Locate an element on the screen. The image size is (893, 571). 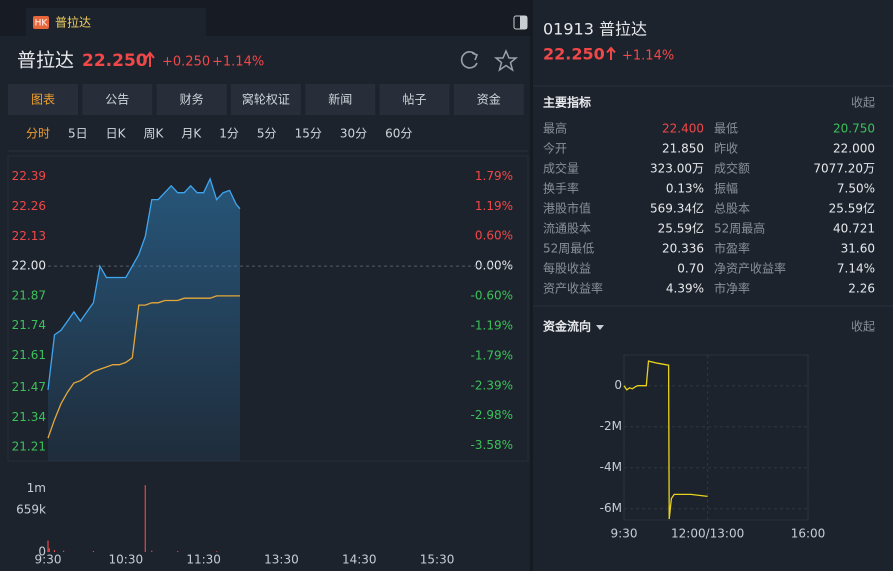
right-name: 普拉达 is located at coordinates (623, 29).